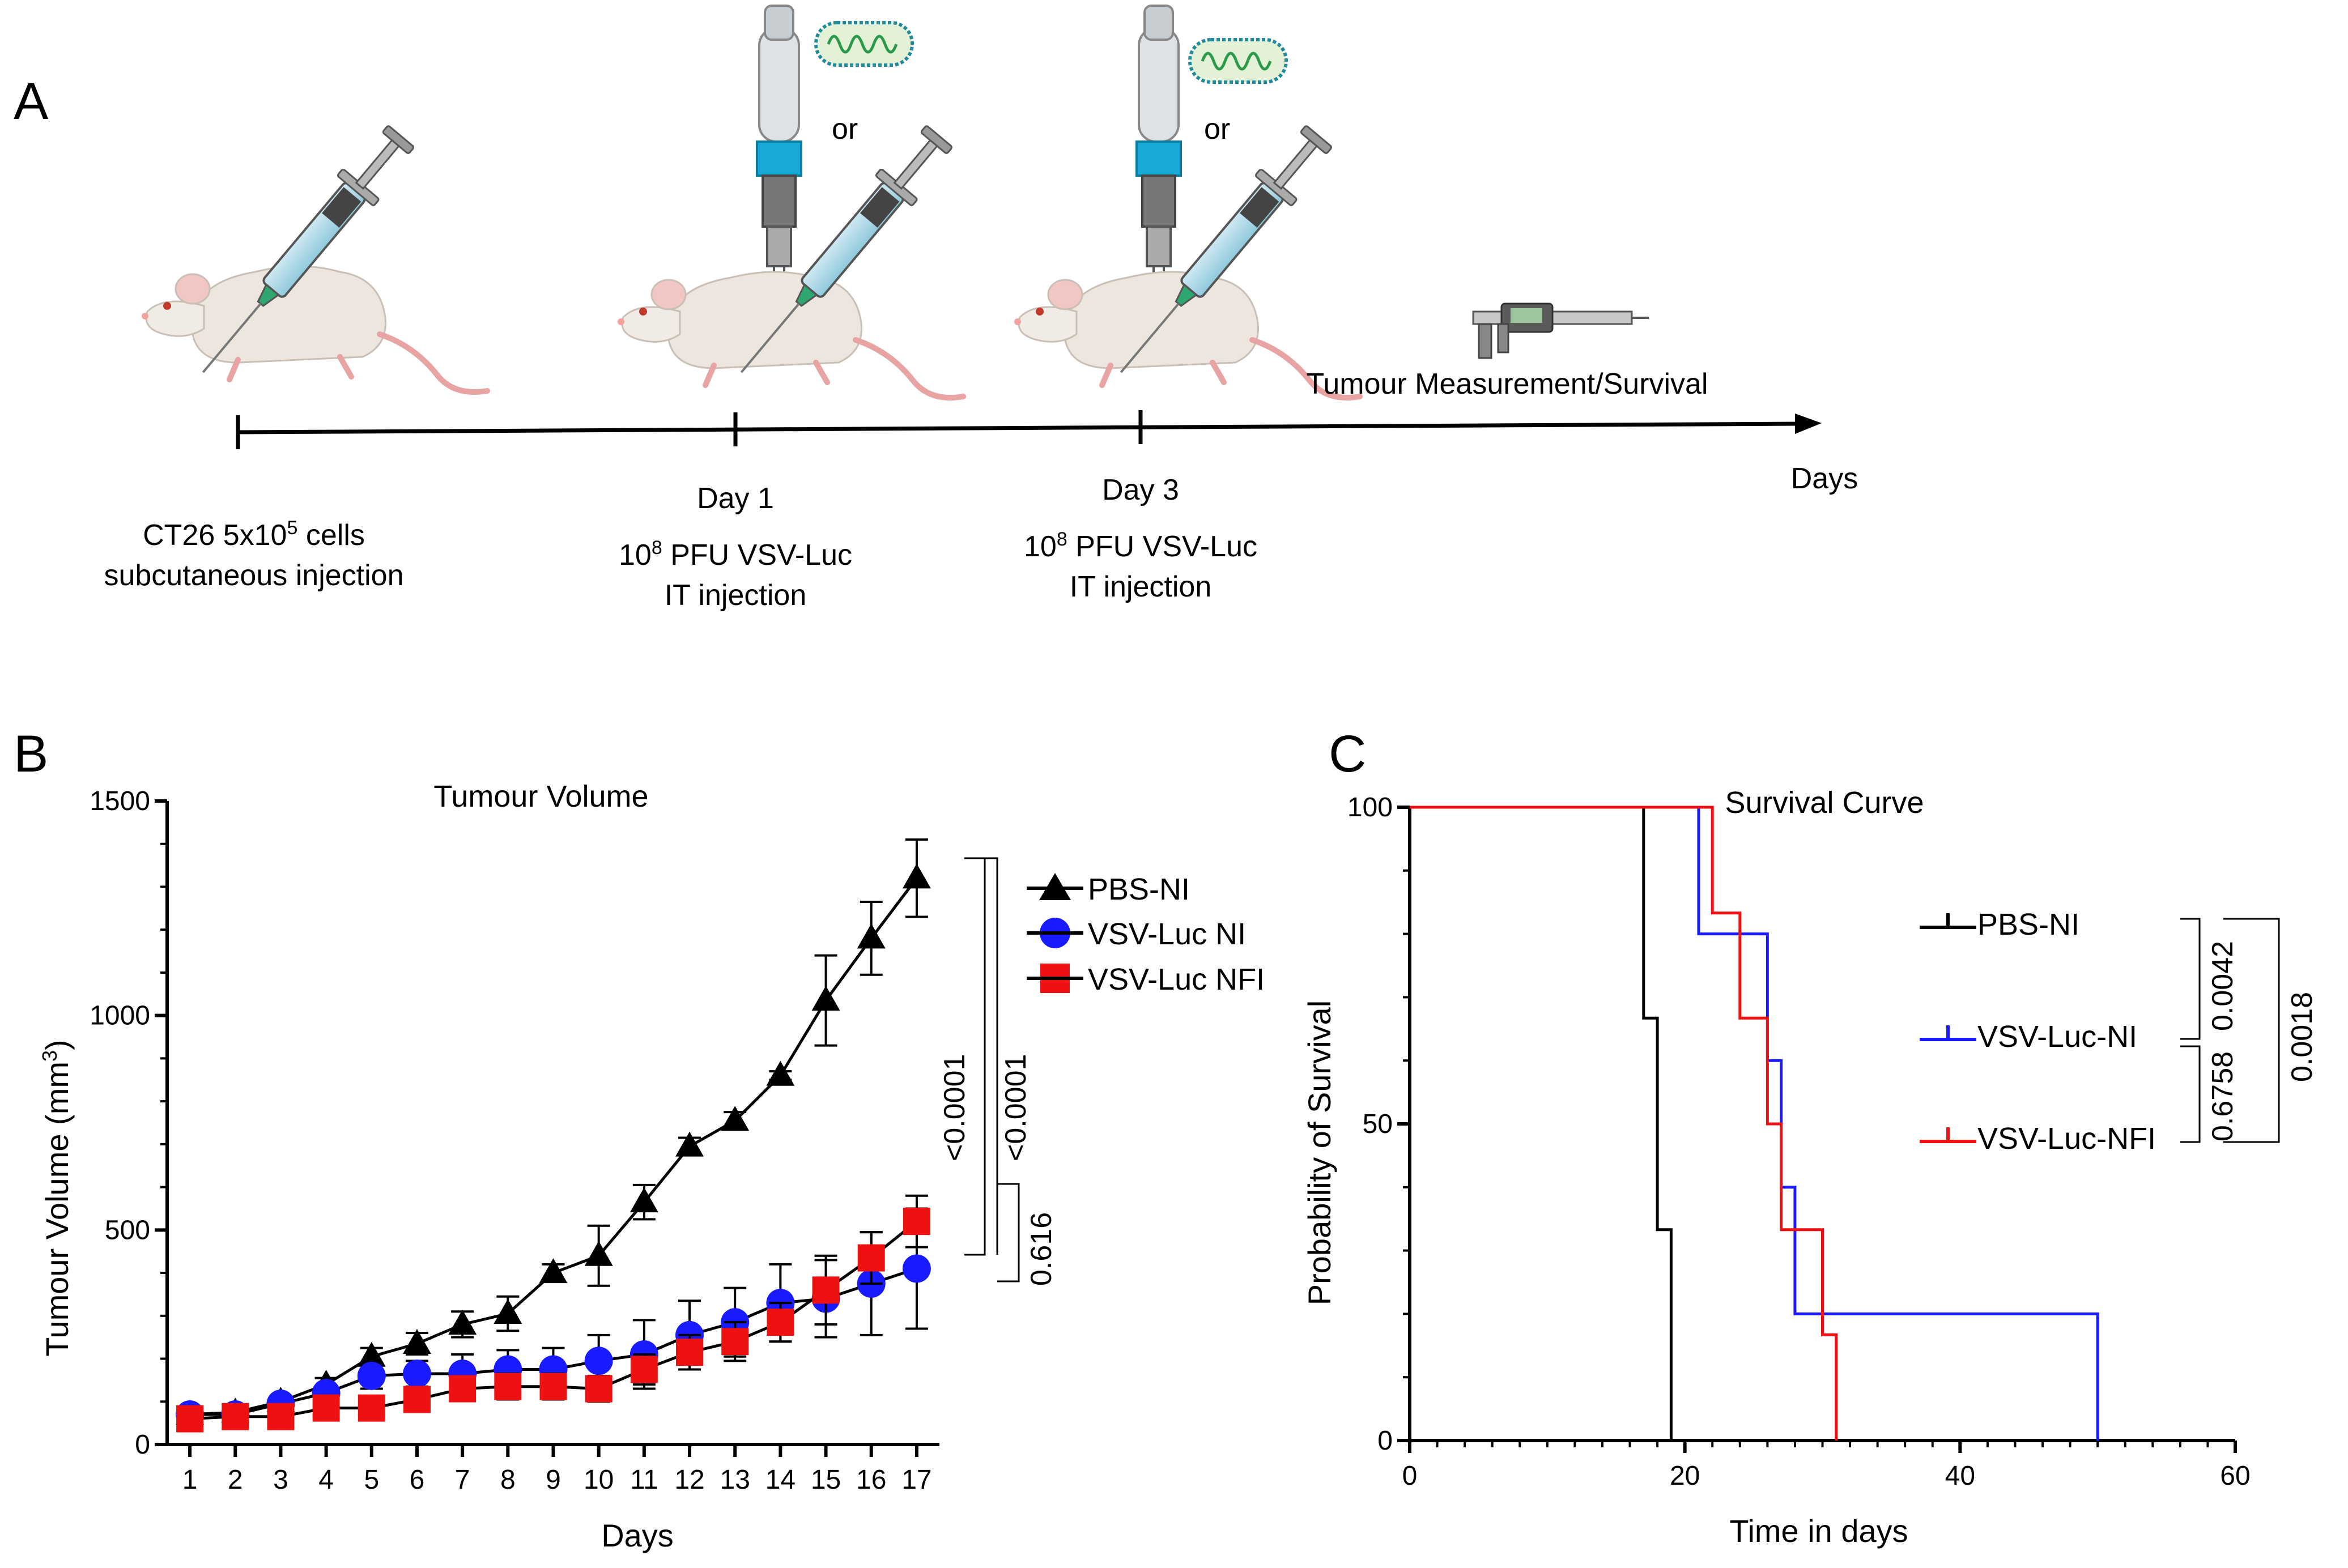 The image size is (2348, 1568). I want to click on step-cells-line: CT26 5x105 cells, so click(254, 535).